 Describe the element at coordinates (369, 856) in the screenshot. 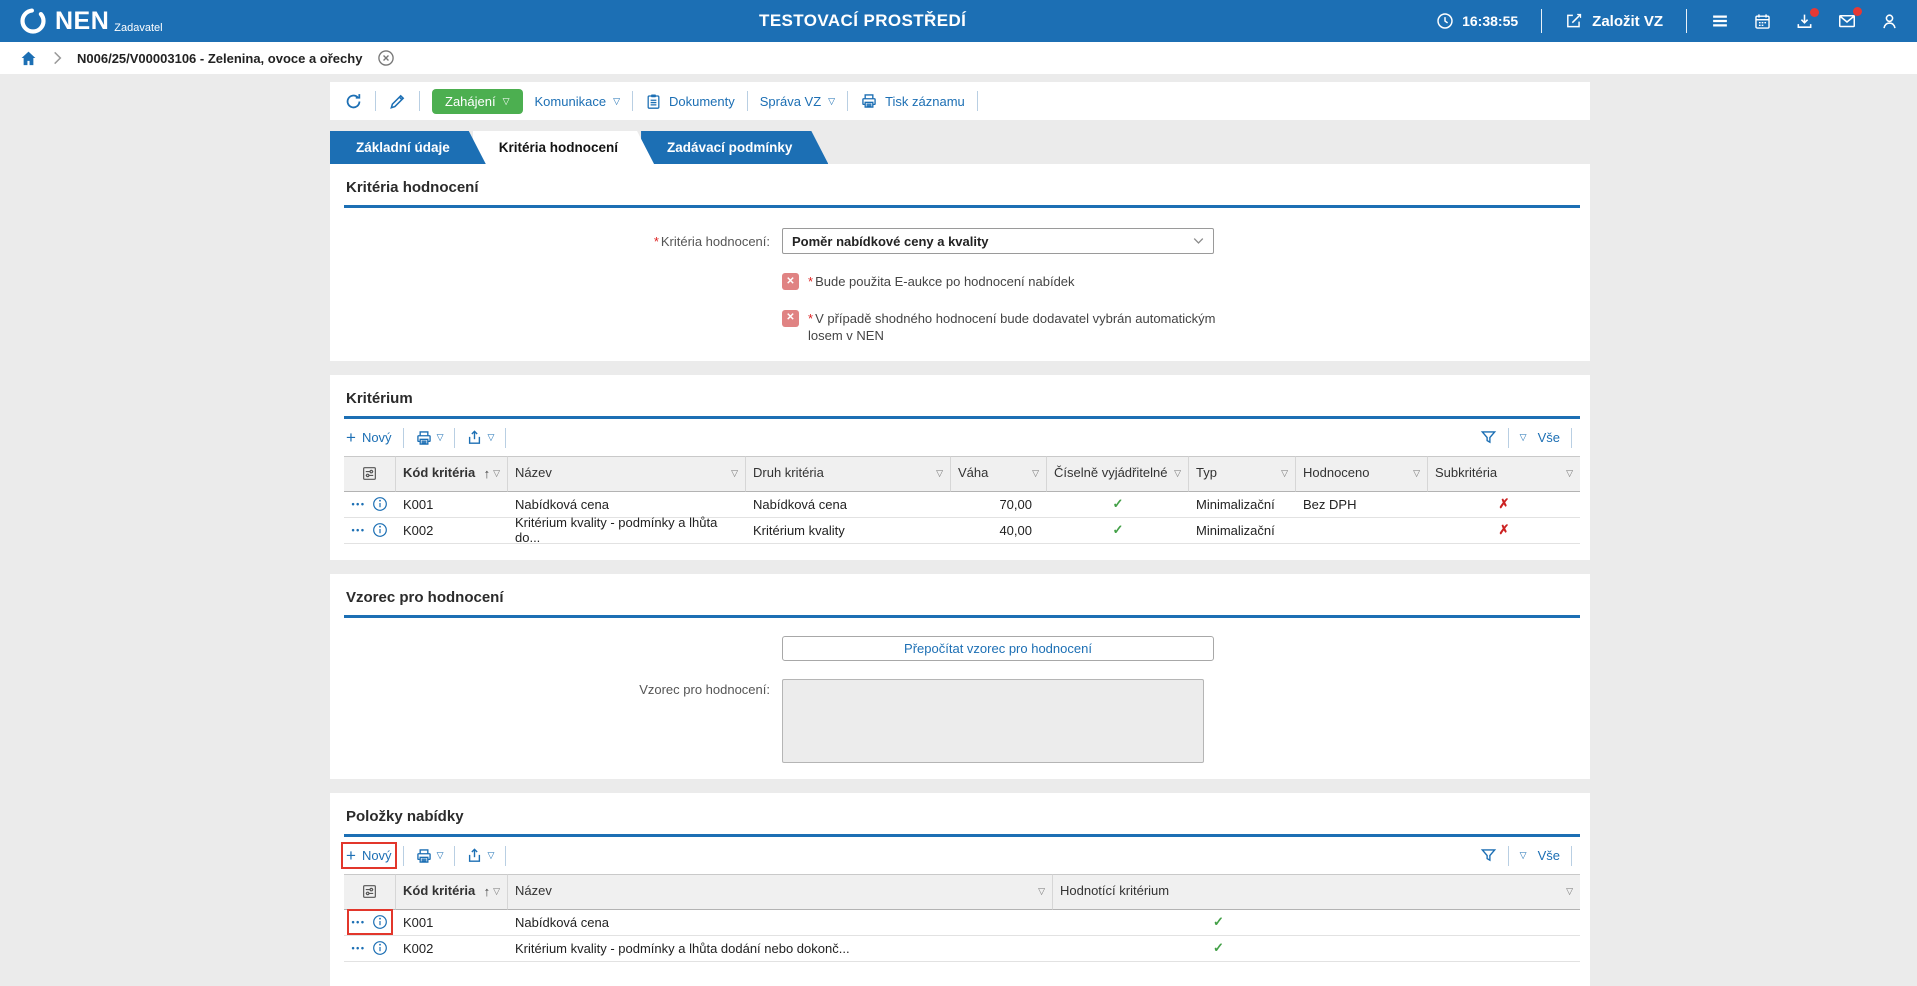

I see `new-polozka-button-highlighted: + Nový` at that location.